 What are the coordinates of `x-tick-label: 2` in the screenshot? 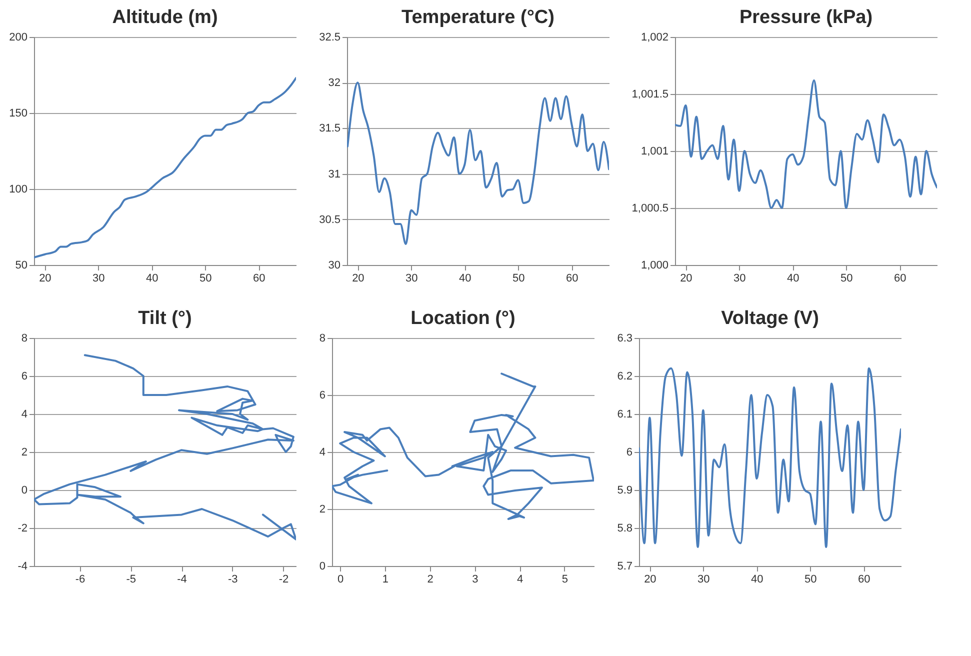 It's located at (430, 580).